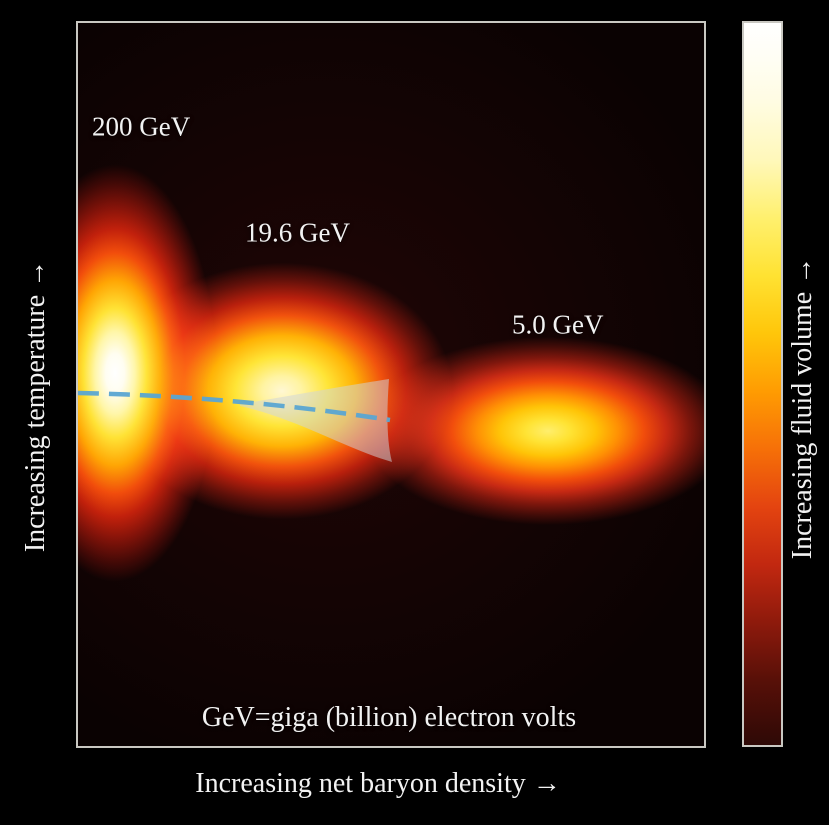 This screenshot has height=825, width=829. What do you see at coordinates (35, 406) in the screenshot?
I see `y-axis-label: Increasing temperature →` at bounding box center [35, 406].